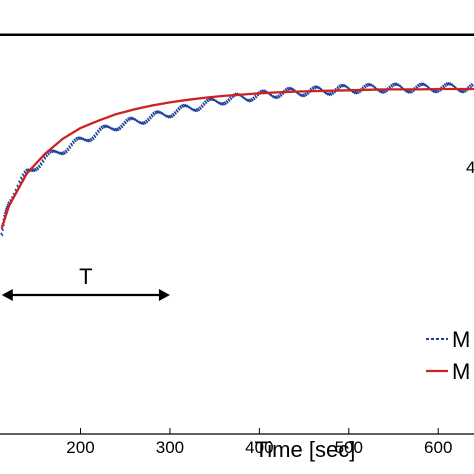 The height and width of the screenshot is (474, 474). Describe the element at coordinates (164, 295) in the screenshot. I see `annotation-arrowhead-right` at that location.